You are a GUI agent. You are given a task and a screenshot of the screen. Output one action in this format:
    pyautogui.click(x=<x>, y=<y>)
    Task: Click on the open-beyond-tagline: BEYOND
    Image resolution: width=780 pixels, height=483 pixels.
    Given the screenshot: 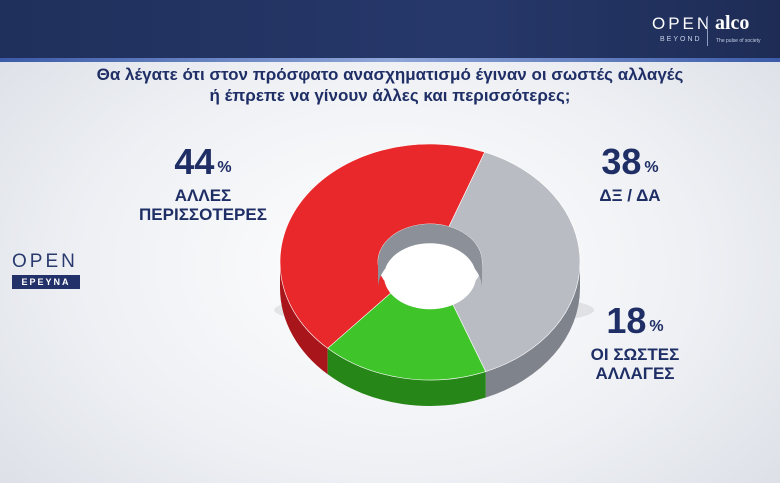 What is the action you would take?
    pyautogui.click(x=681, y=39)
    